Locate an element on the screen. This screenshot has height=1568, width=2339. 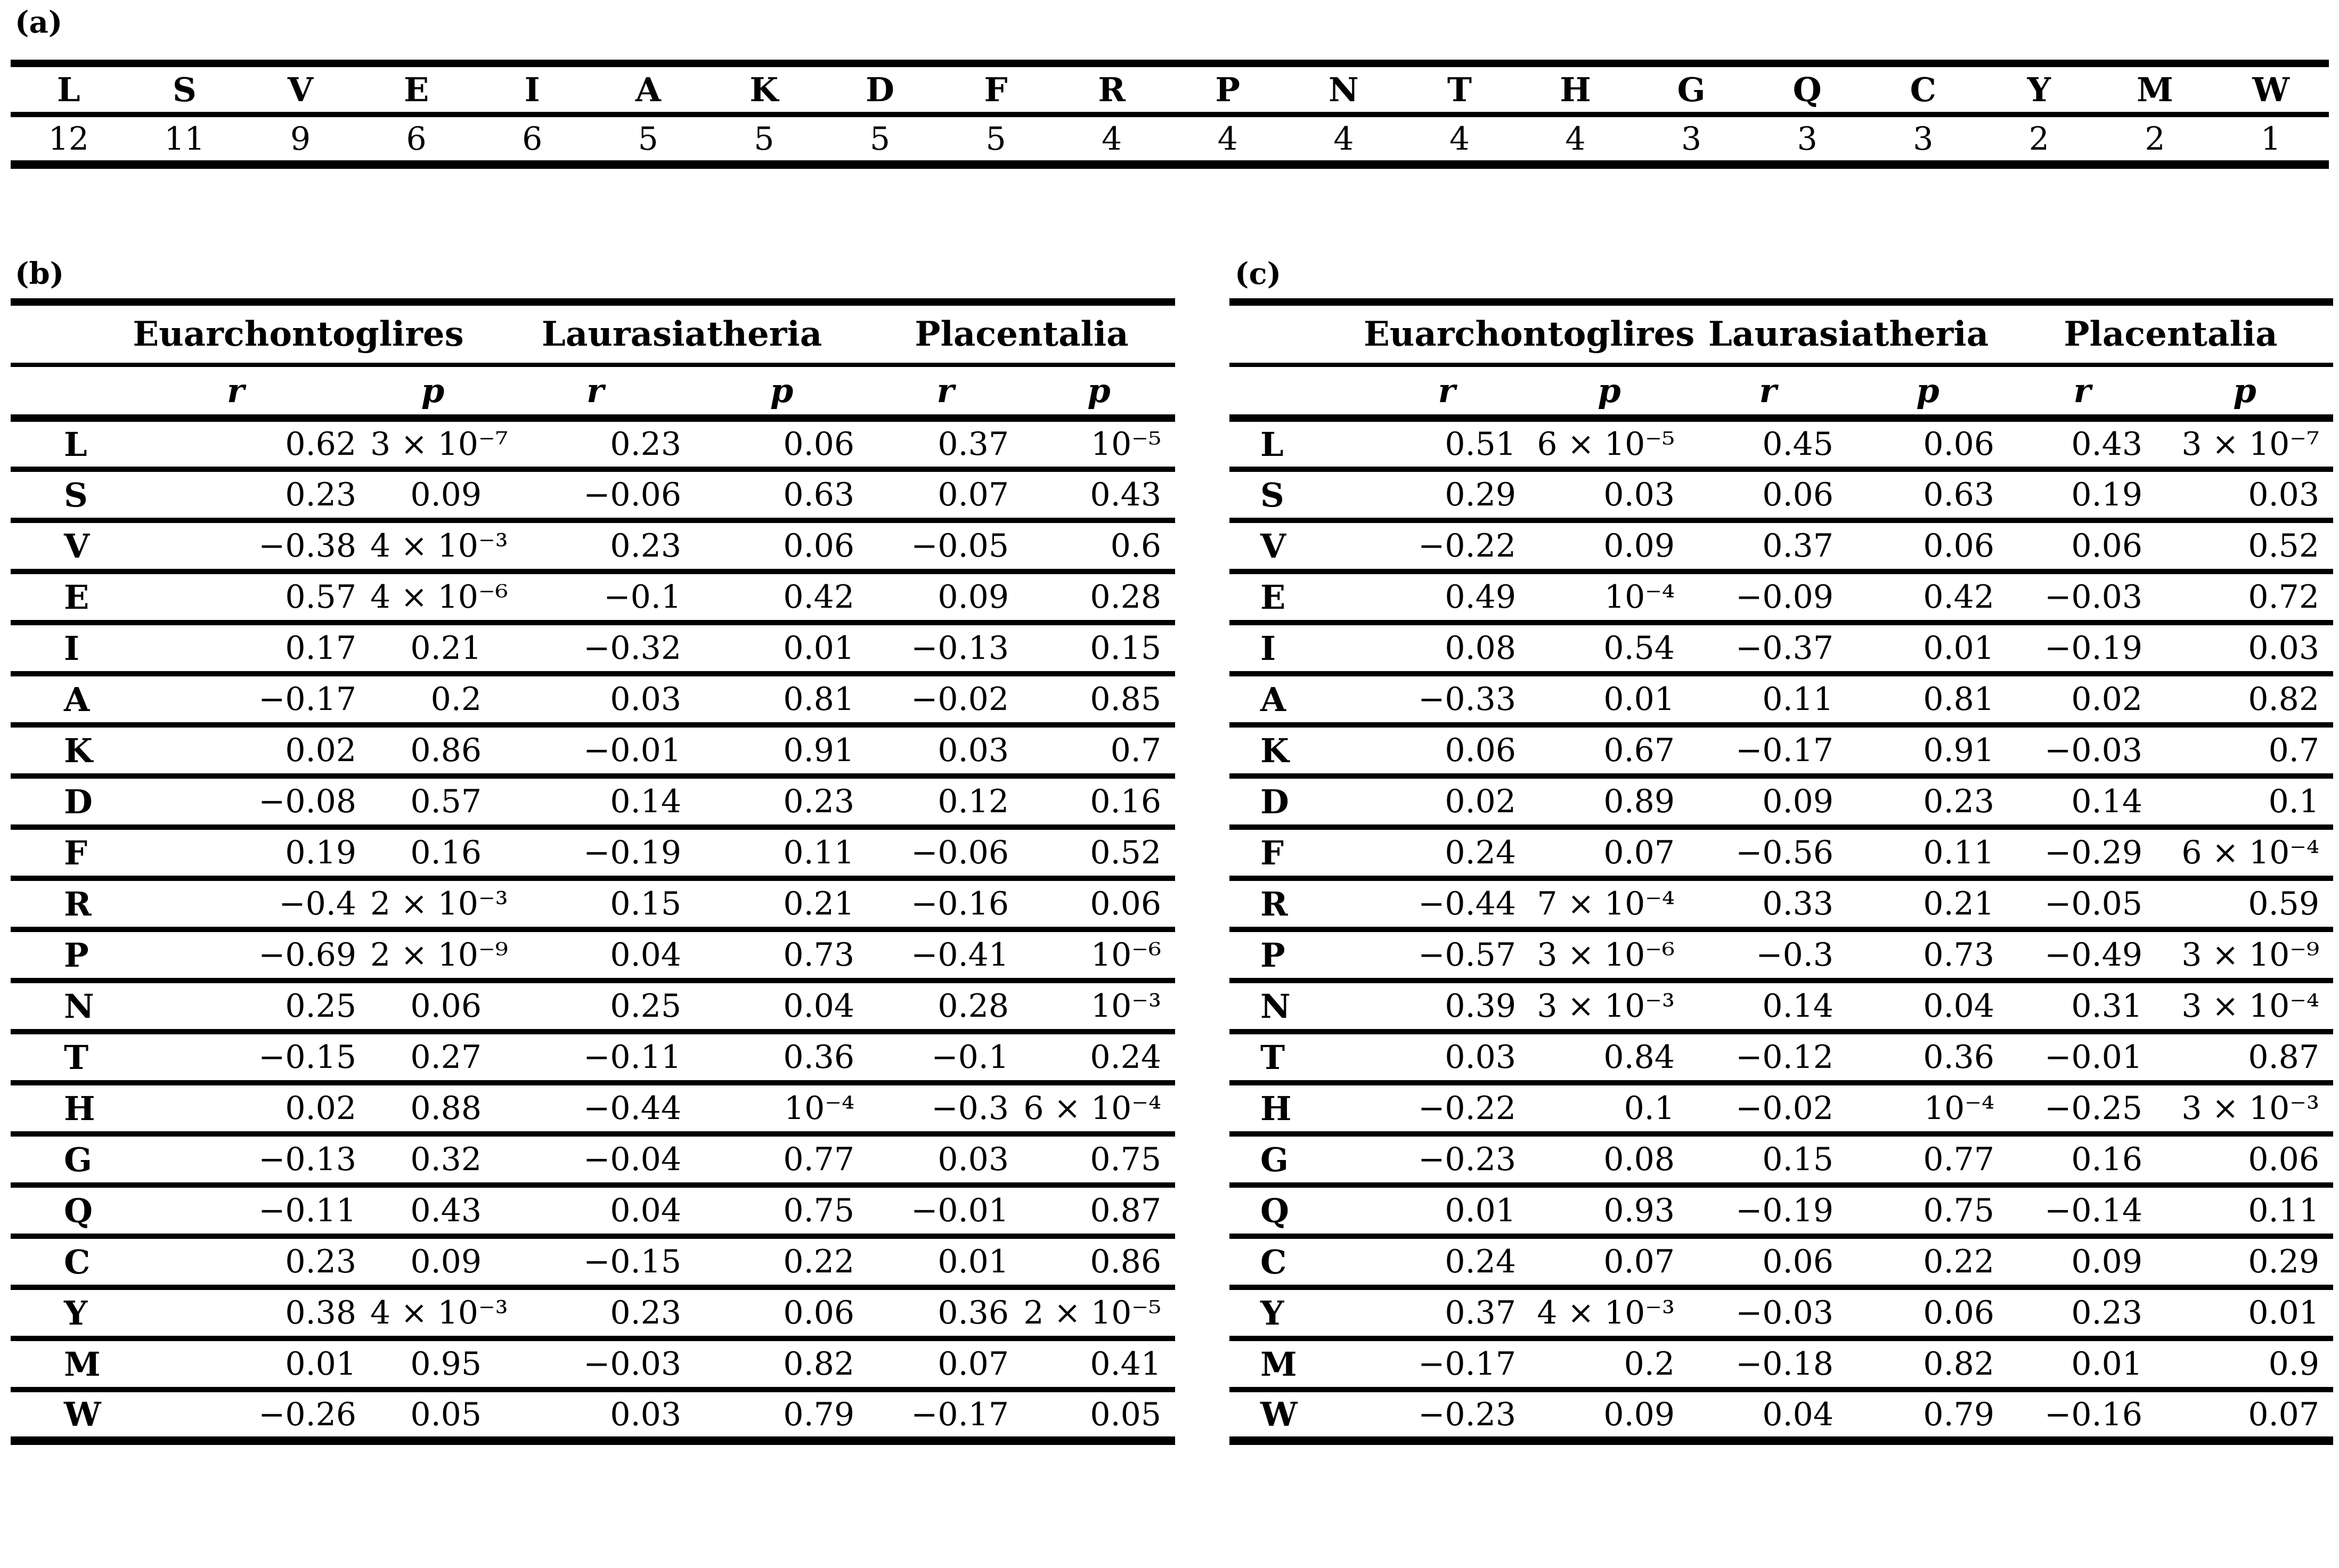
p-value: 4 × 10⁻⁶ is located at coordinates (439, 598).